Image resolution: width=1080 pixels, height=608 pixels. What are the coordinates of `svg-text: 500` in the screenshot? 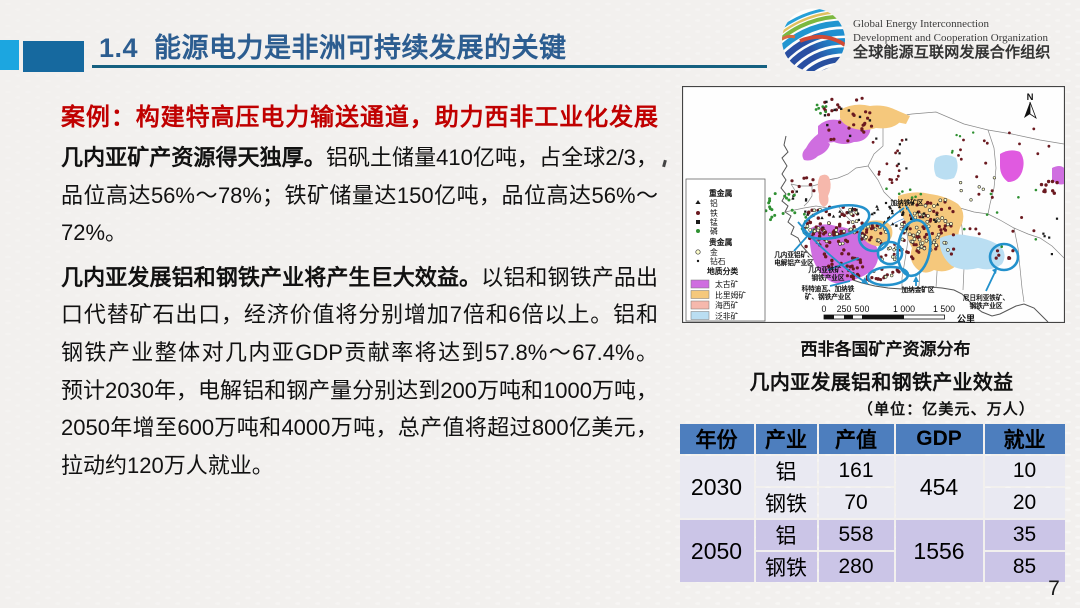 It's located at (862, 309).